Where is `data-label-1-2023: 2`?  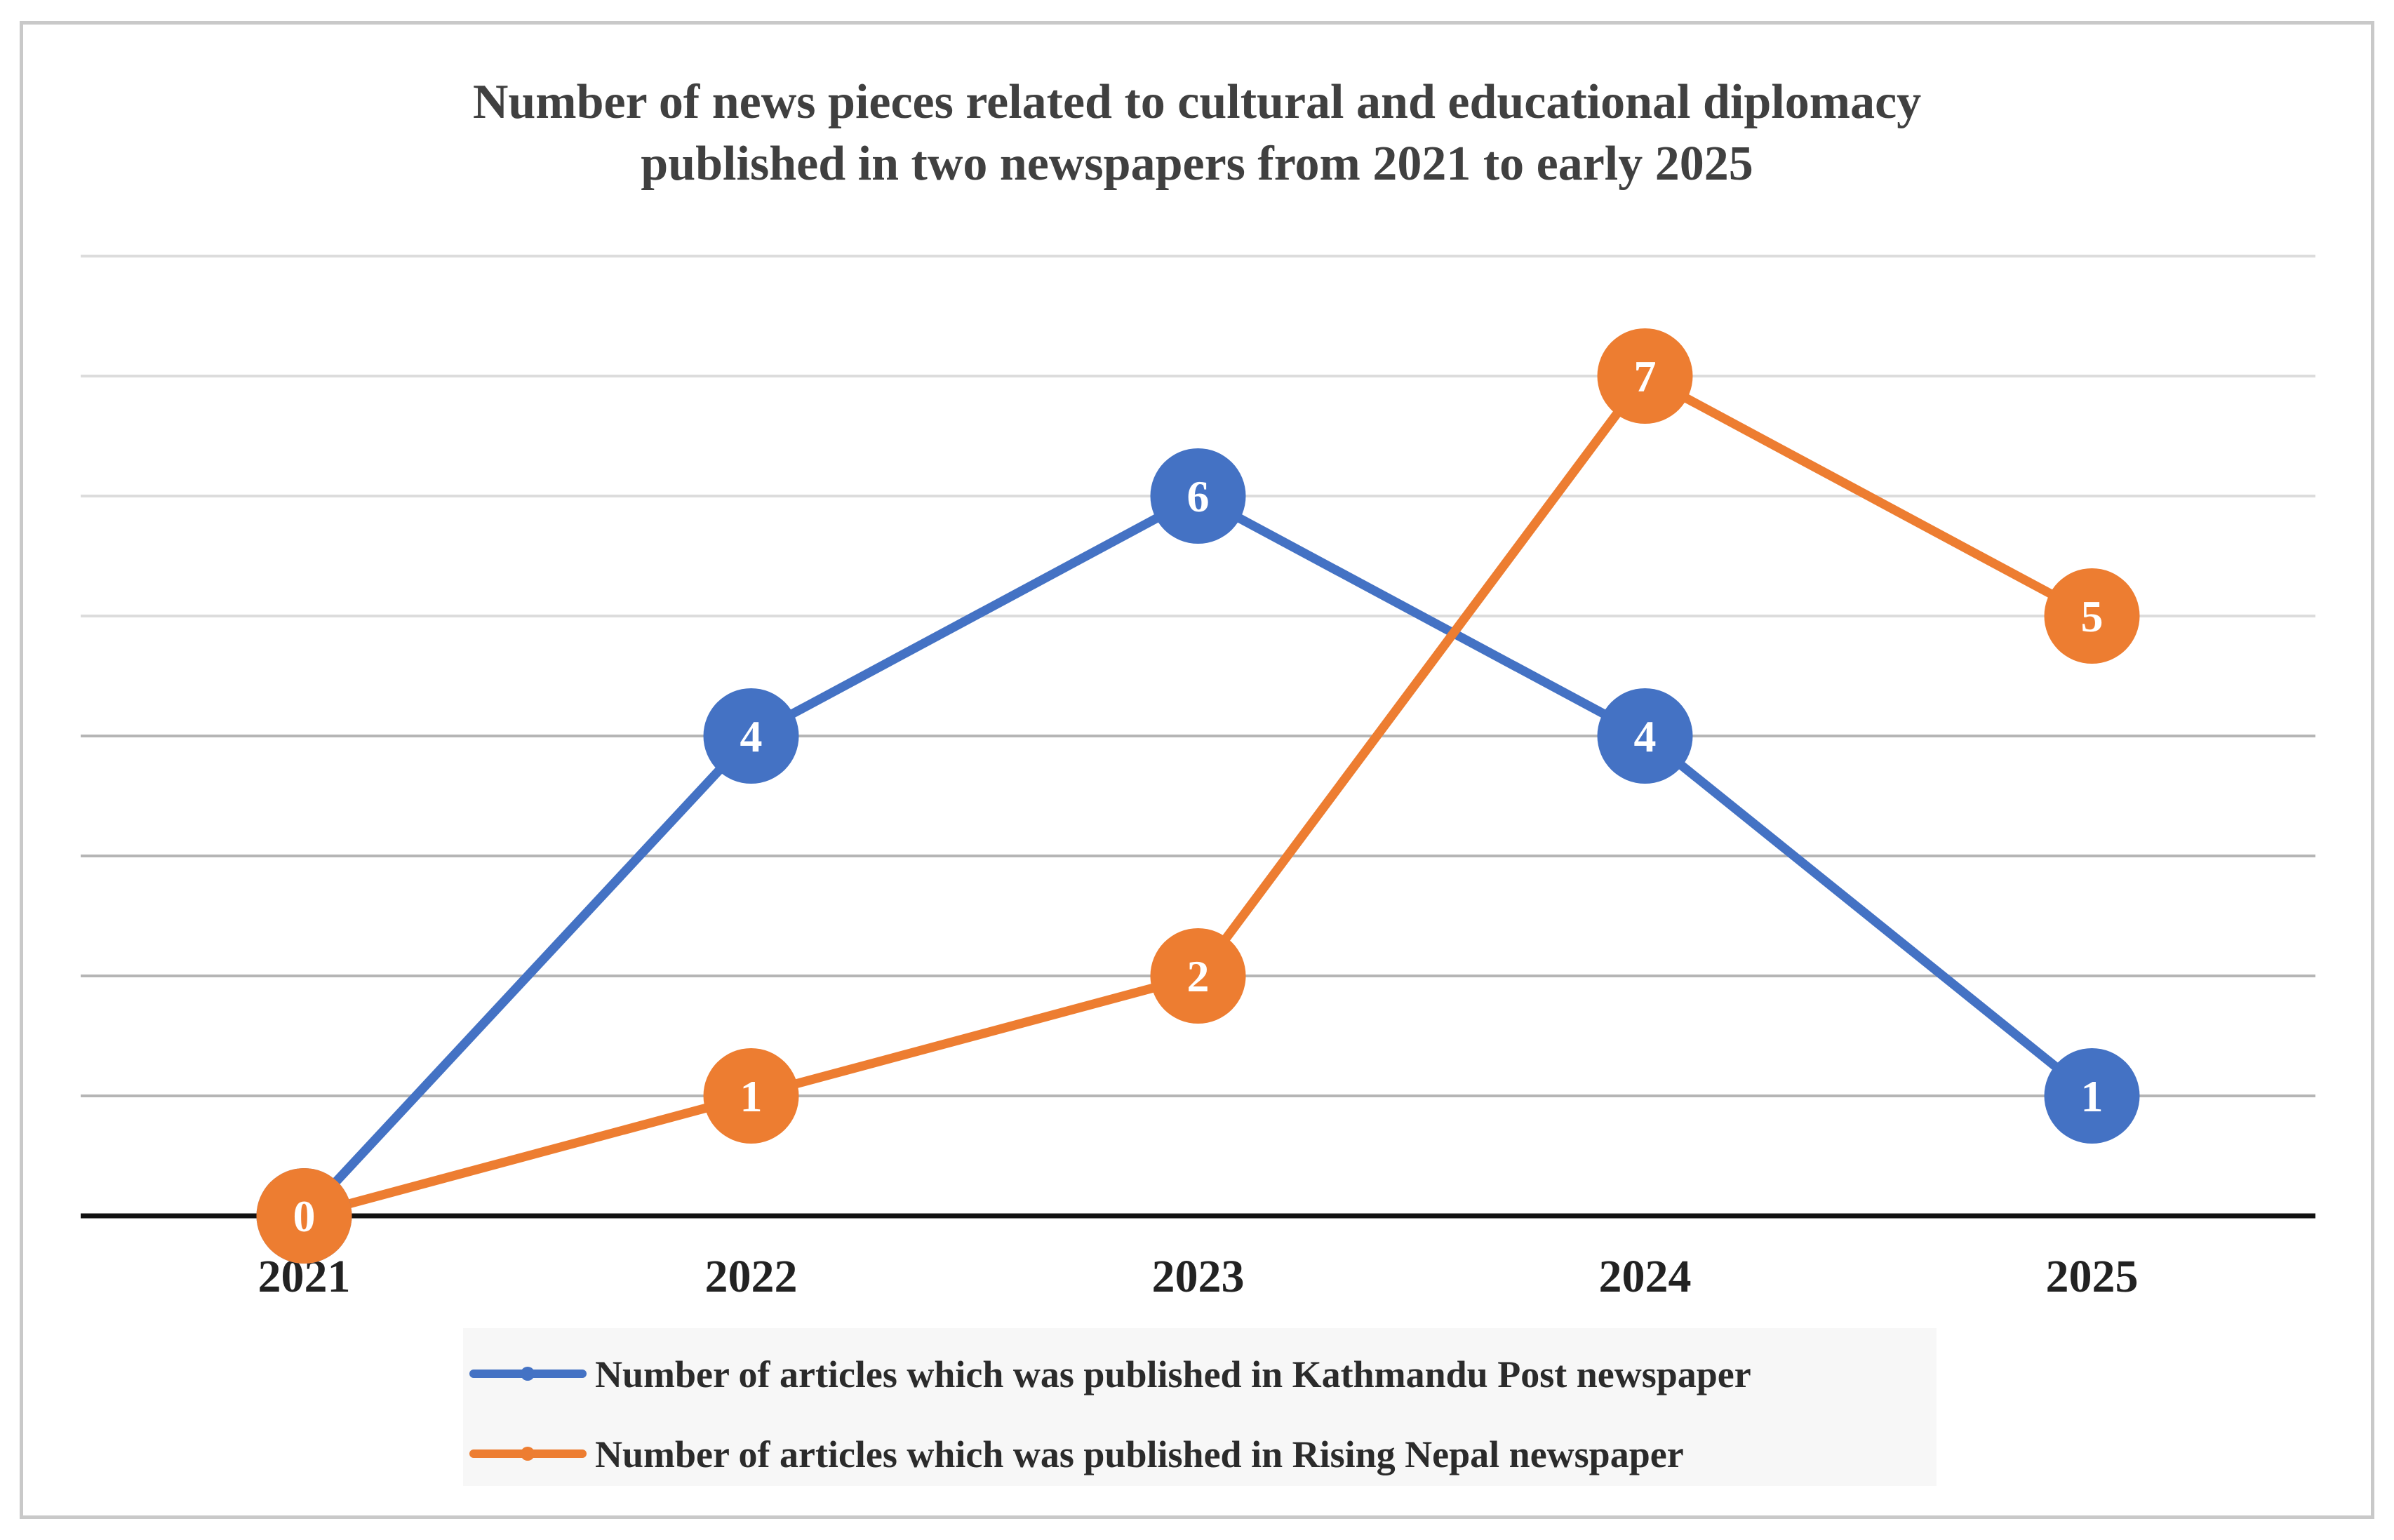
data-label-1-2023: 2 is located at coordinates (1198, 976).